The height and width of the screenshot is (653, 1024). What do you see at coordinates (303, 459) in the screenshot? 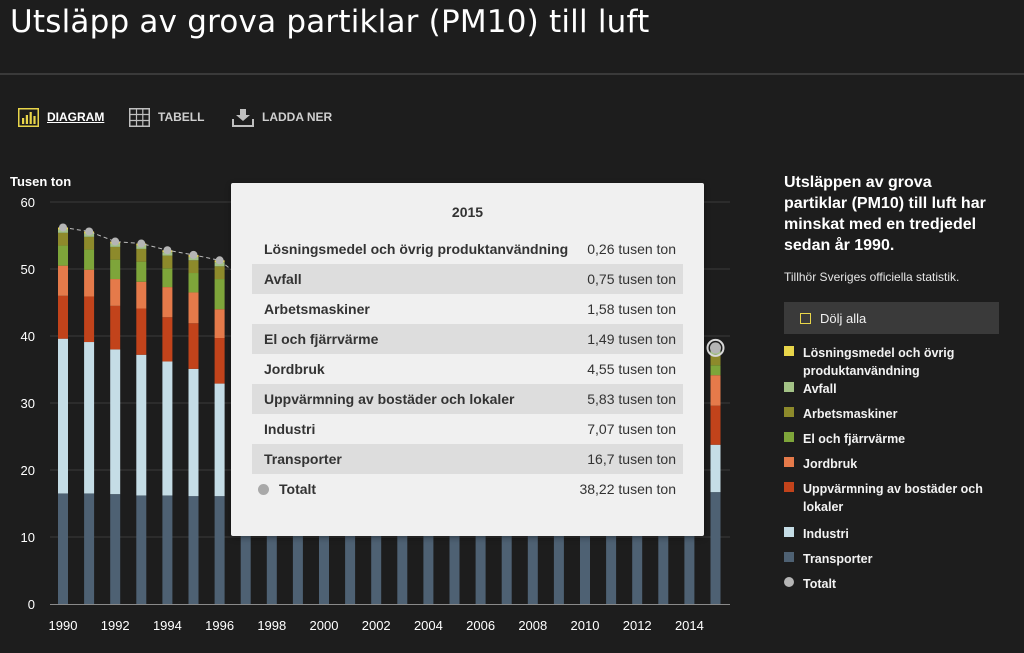
I see `tooltip-row-name: Transporter` at bounding box center [303, 459].